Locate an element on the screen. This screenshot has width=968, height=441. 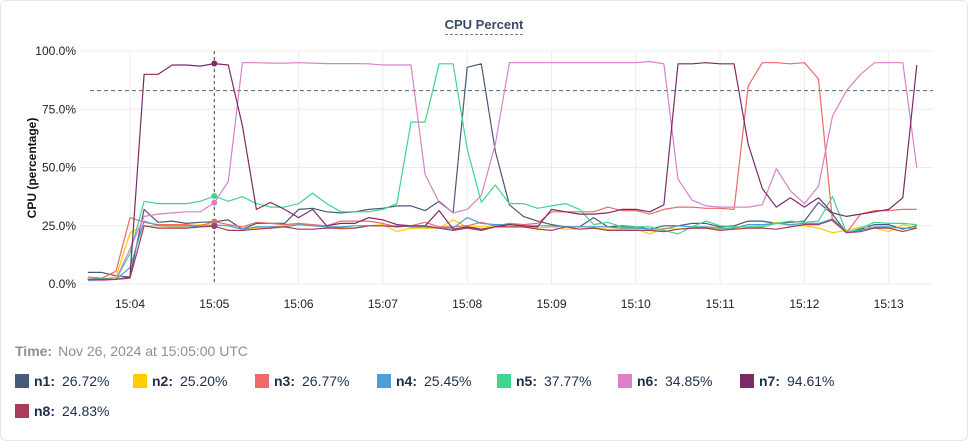
legend-name: n1: is located at coordinates (44, 381).